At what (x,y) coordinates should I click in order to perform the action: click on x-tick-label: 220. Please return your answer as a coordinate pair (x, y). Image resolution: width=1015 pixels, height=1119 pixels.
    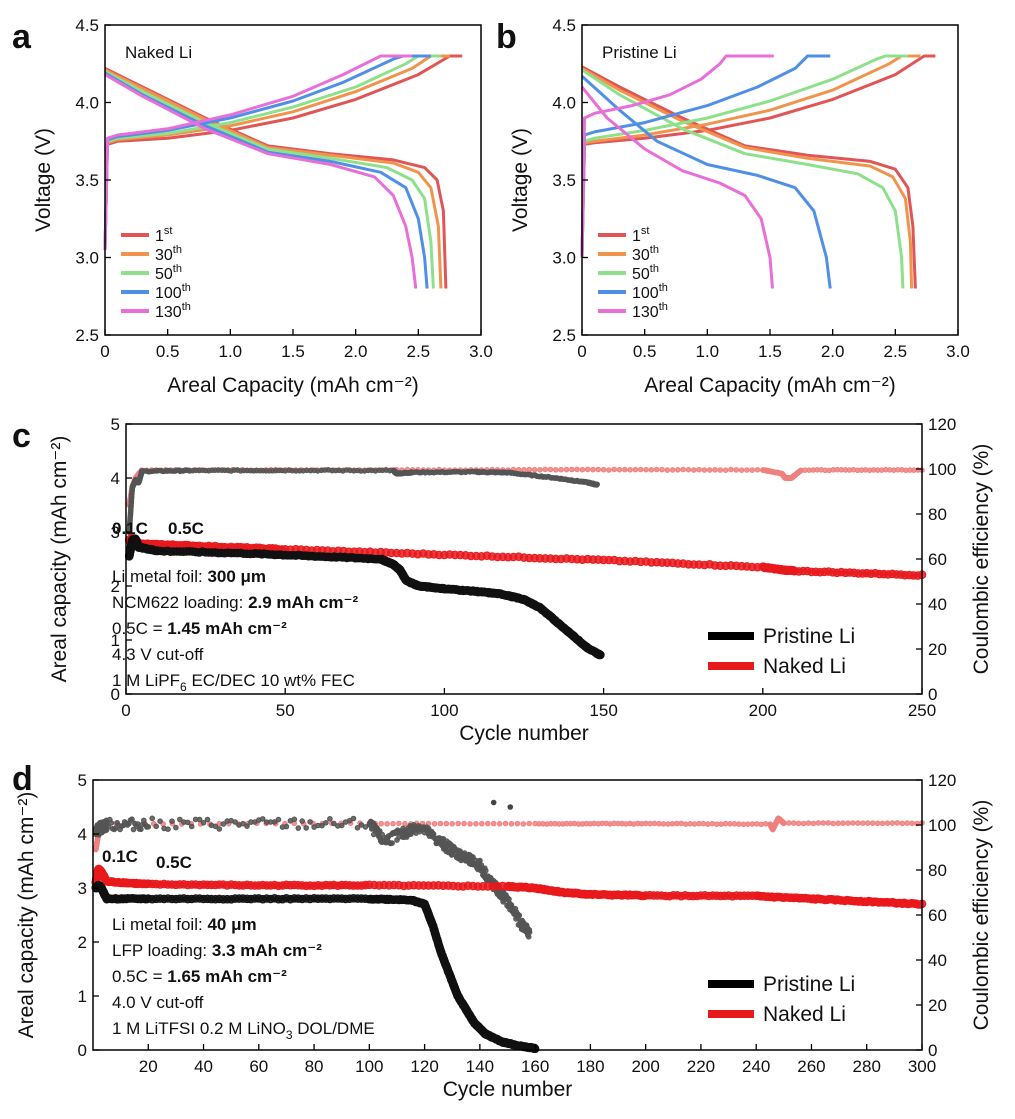
    Looking at the image, I should click on (701, 1066).